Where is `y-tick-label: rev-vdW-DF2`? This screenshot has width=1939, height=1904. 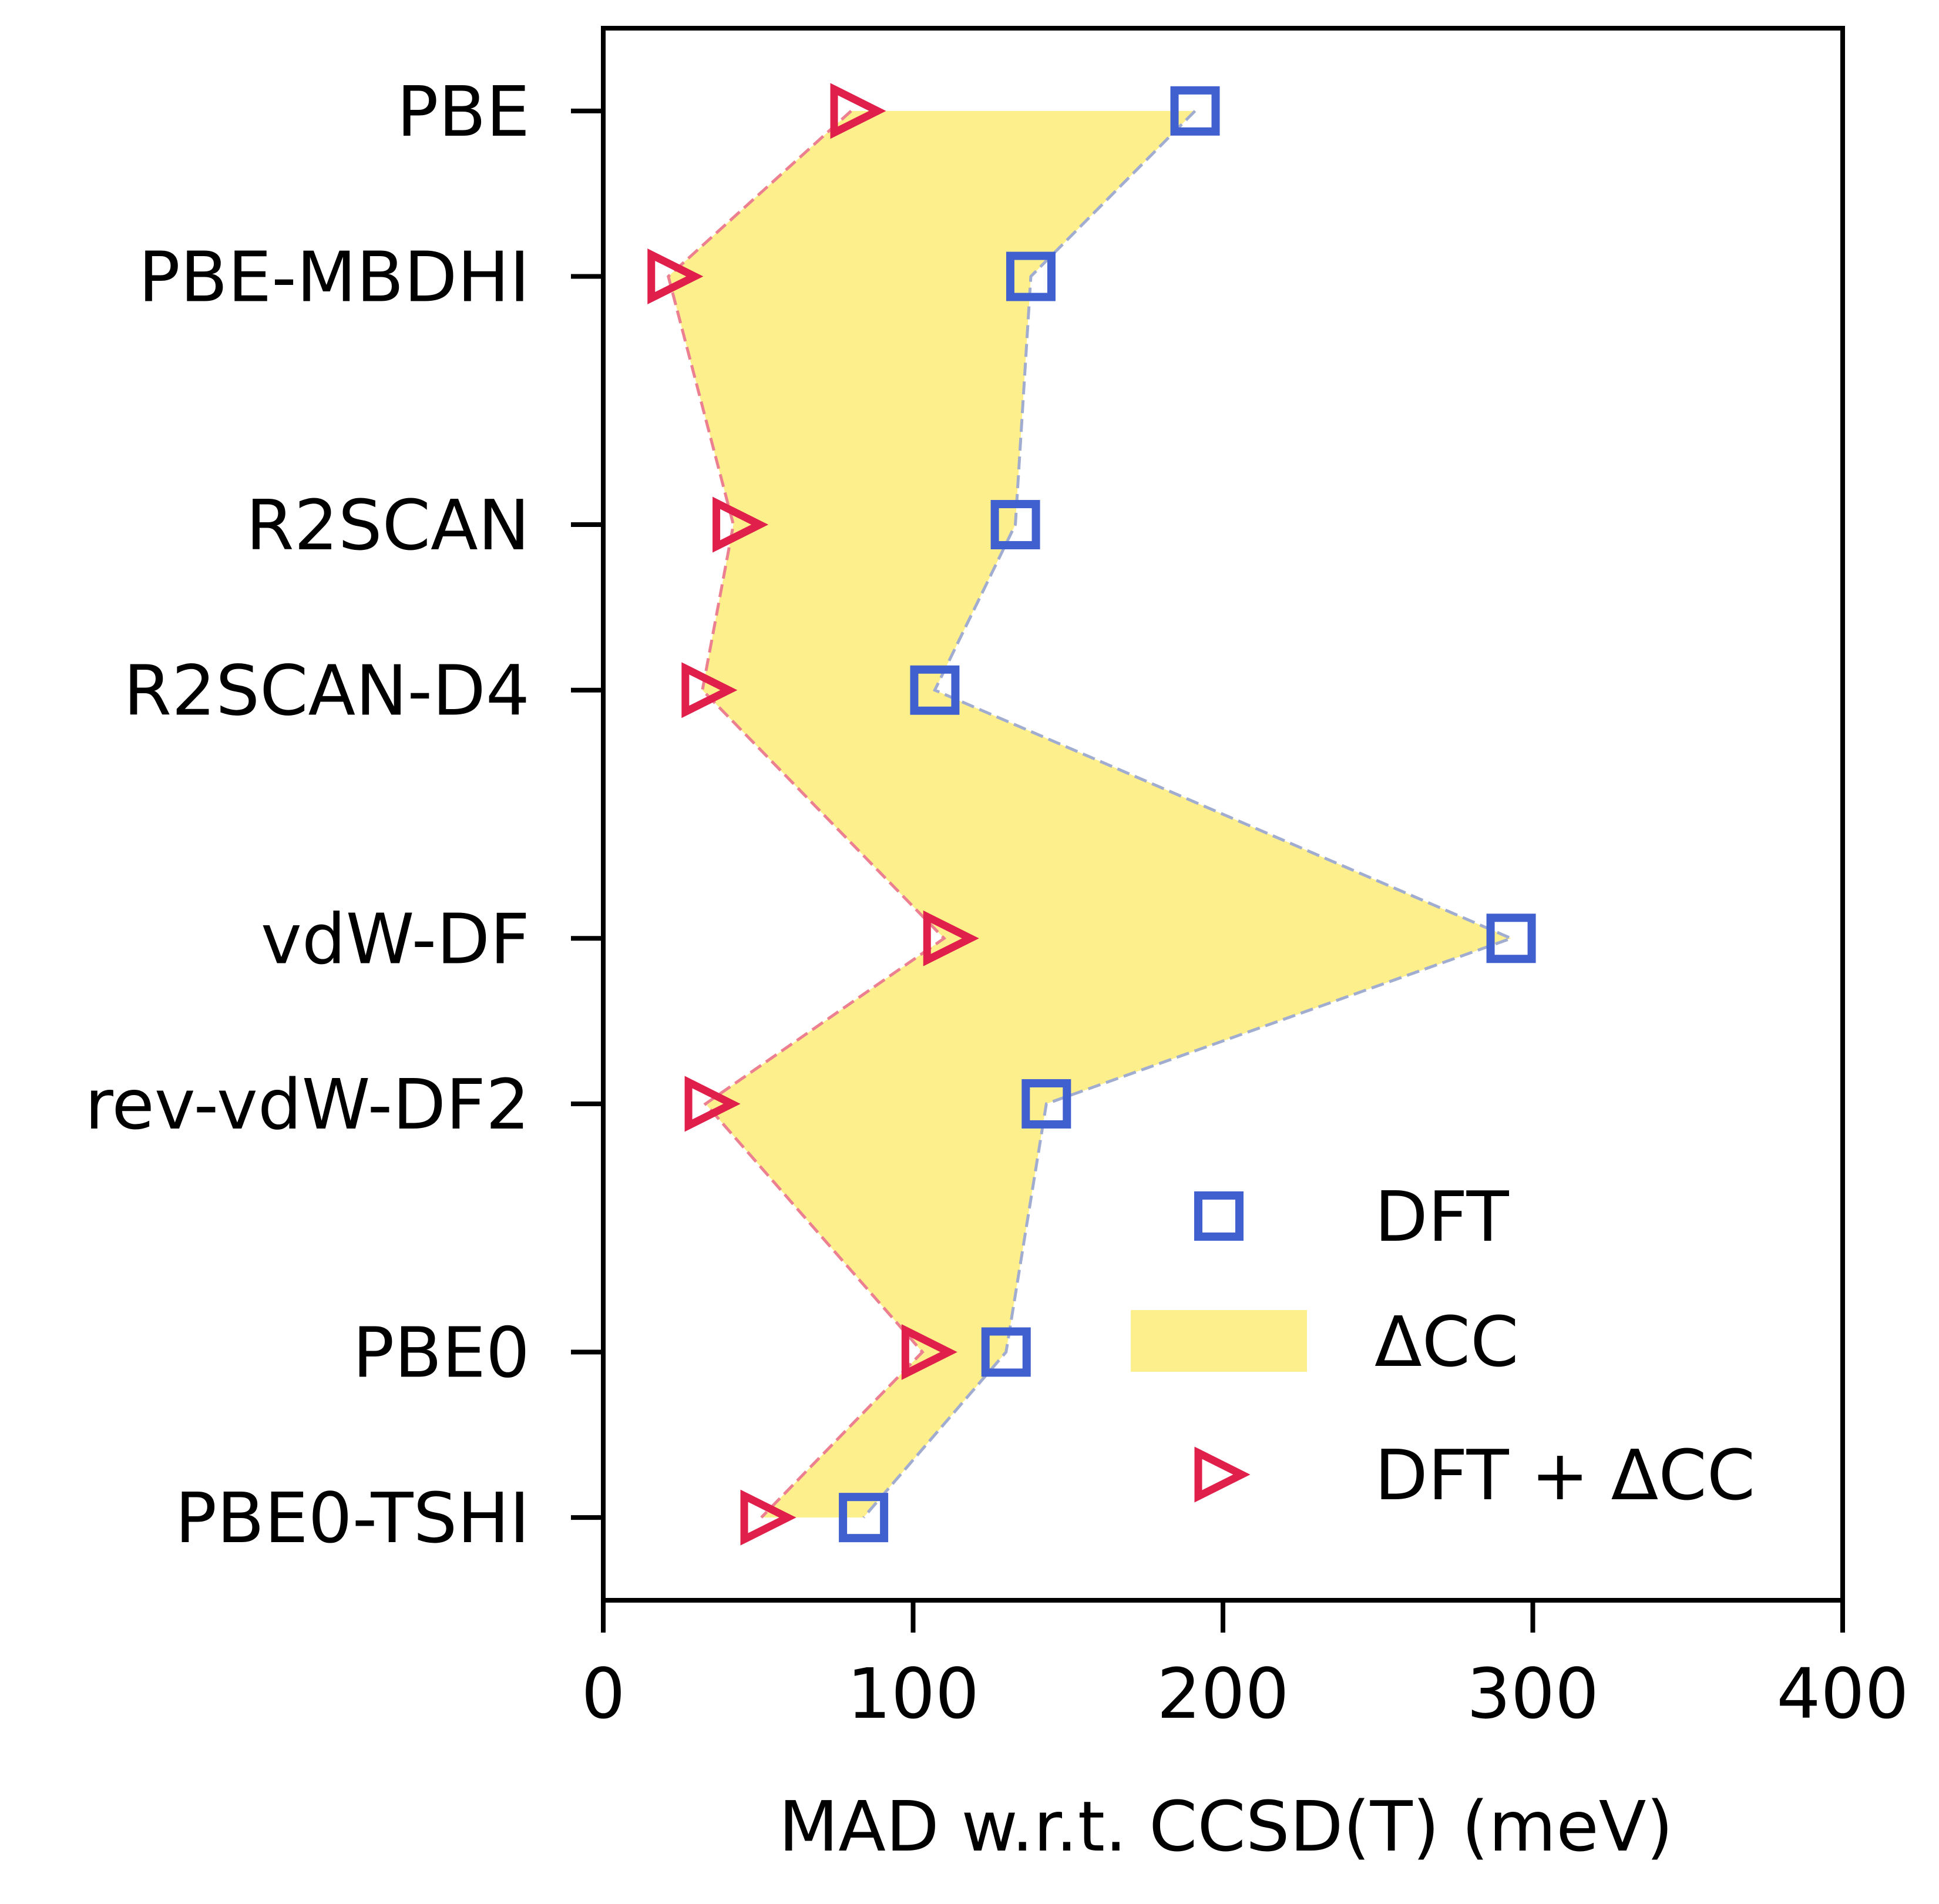 y-tick-label: rev-vdW-DF2 is located at coordinates (307, 1104).